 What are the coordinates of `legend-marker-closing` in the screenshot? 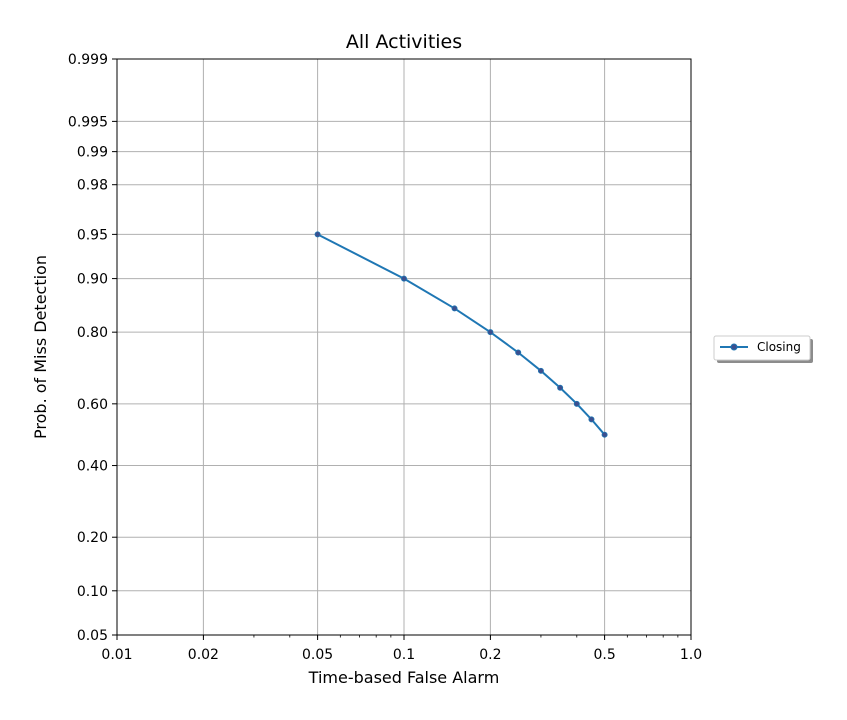 It's located at (734, 347).